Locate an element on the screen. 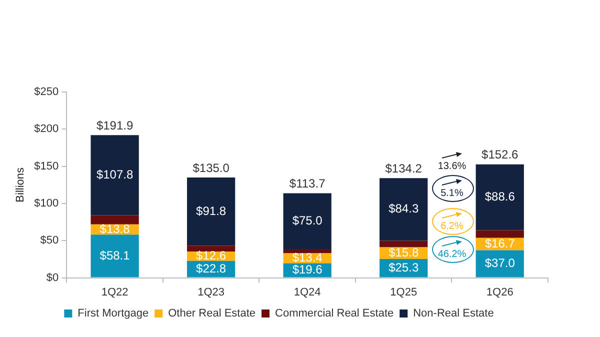  data-label: $84.3 is located at coordinates (403, 209).